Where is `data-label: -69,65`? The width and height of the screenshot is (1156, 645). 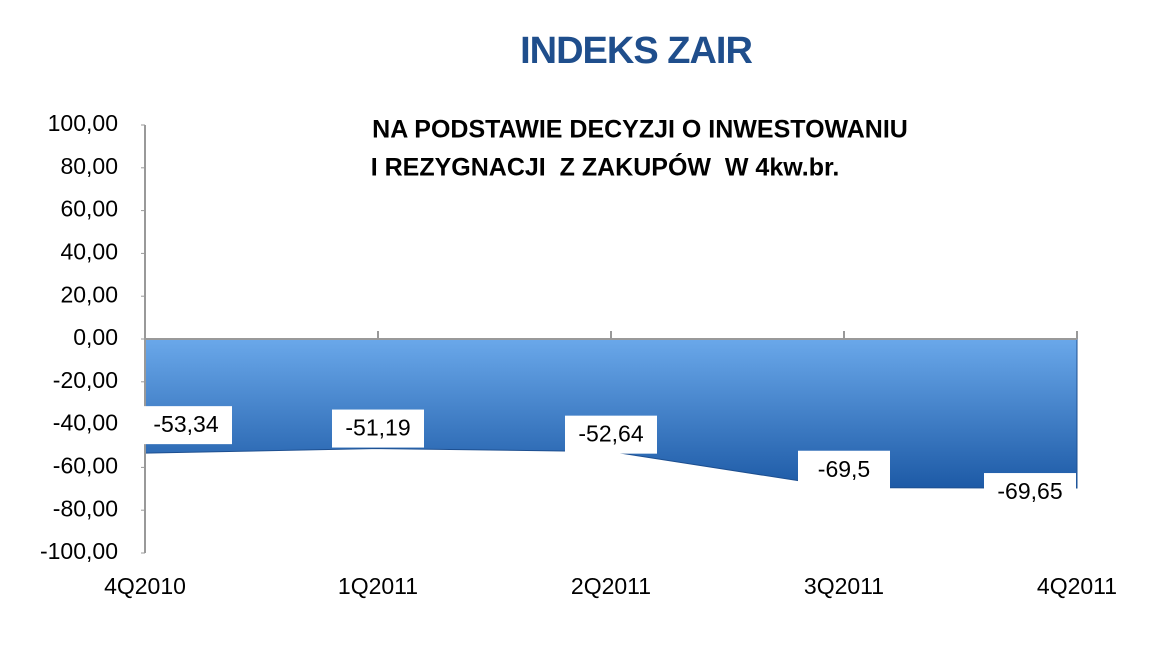 data-label: -69,65 is located at coordinates (1029, 491).